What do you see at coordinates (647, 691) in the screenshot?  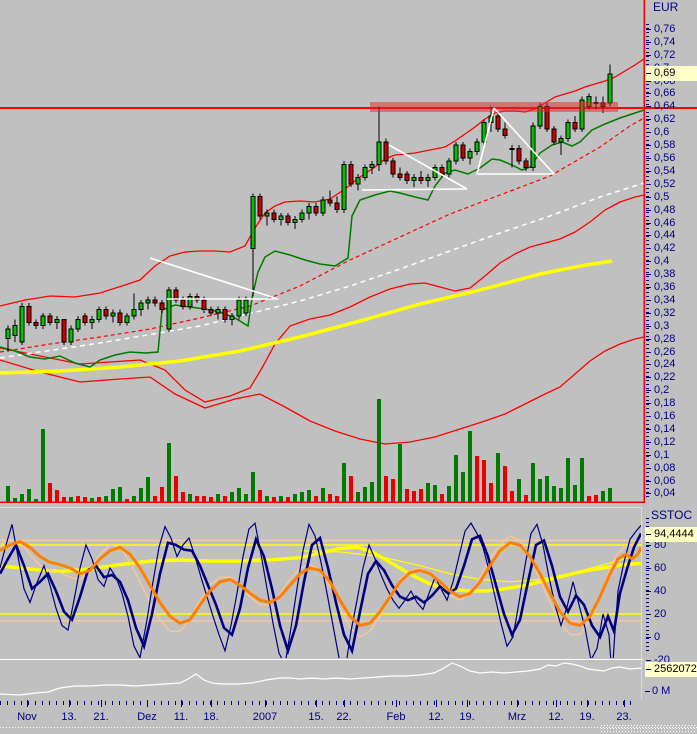 I see `zero-million-tick` at bounding box center [647, 691].